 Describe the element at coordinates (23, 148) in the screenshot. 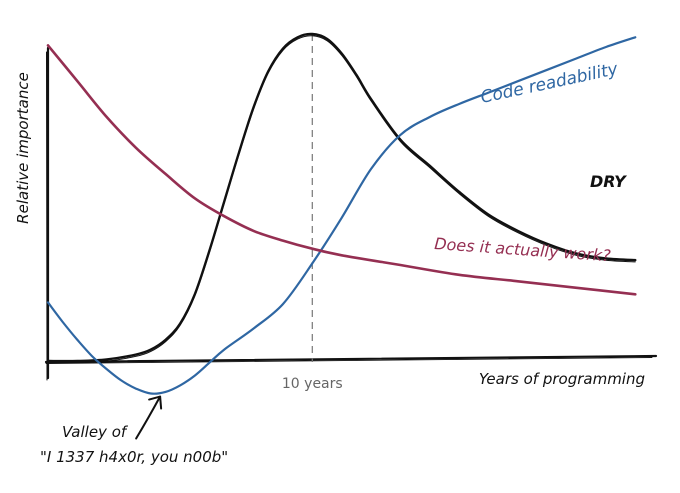

I see `y-axis-label: Relative importance` at that location.